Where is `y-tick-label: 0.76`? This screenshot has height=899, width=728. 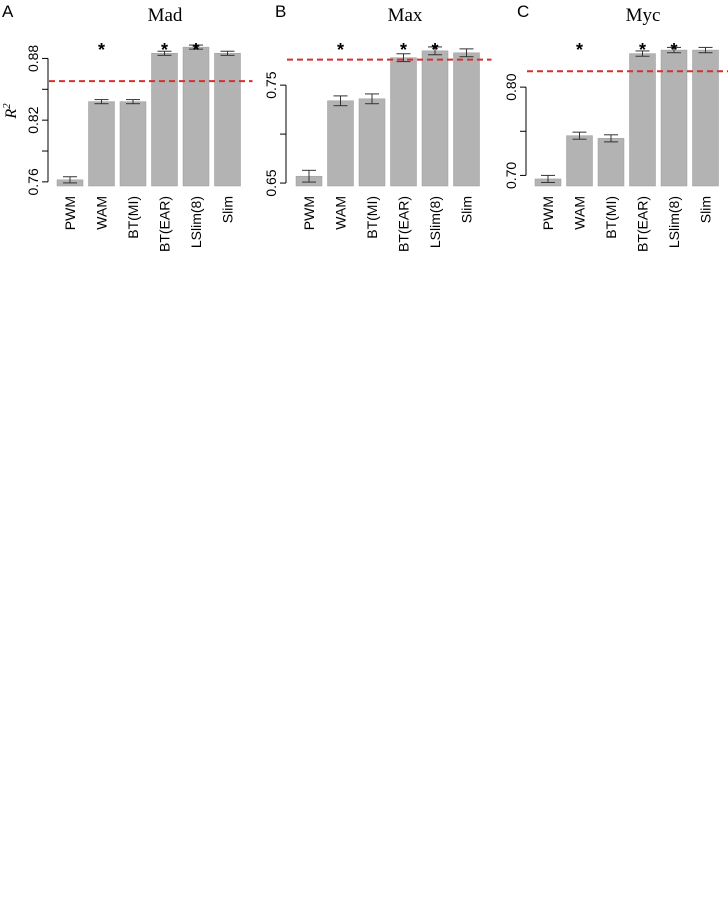 y-tick-label: 0.76 is located at coordinates (33, 181).